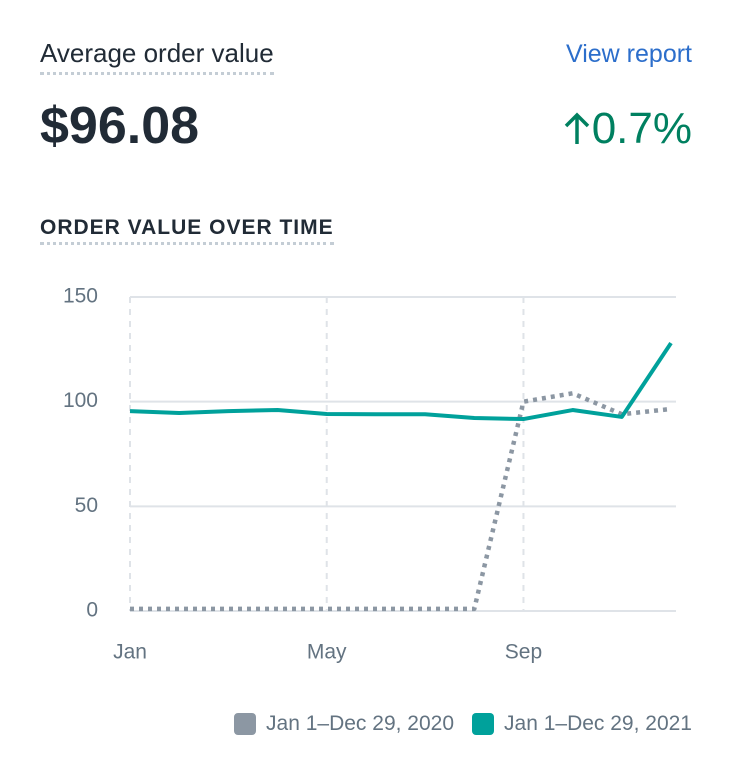 This screenshot has width=730, height=774. I want to click on title: Average order value, so click(157, 56).